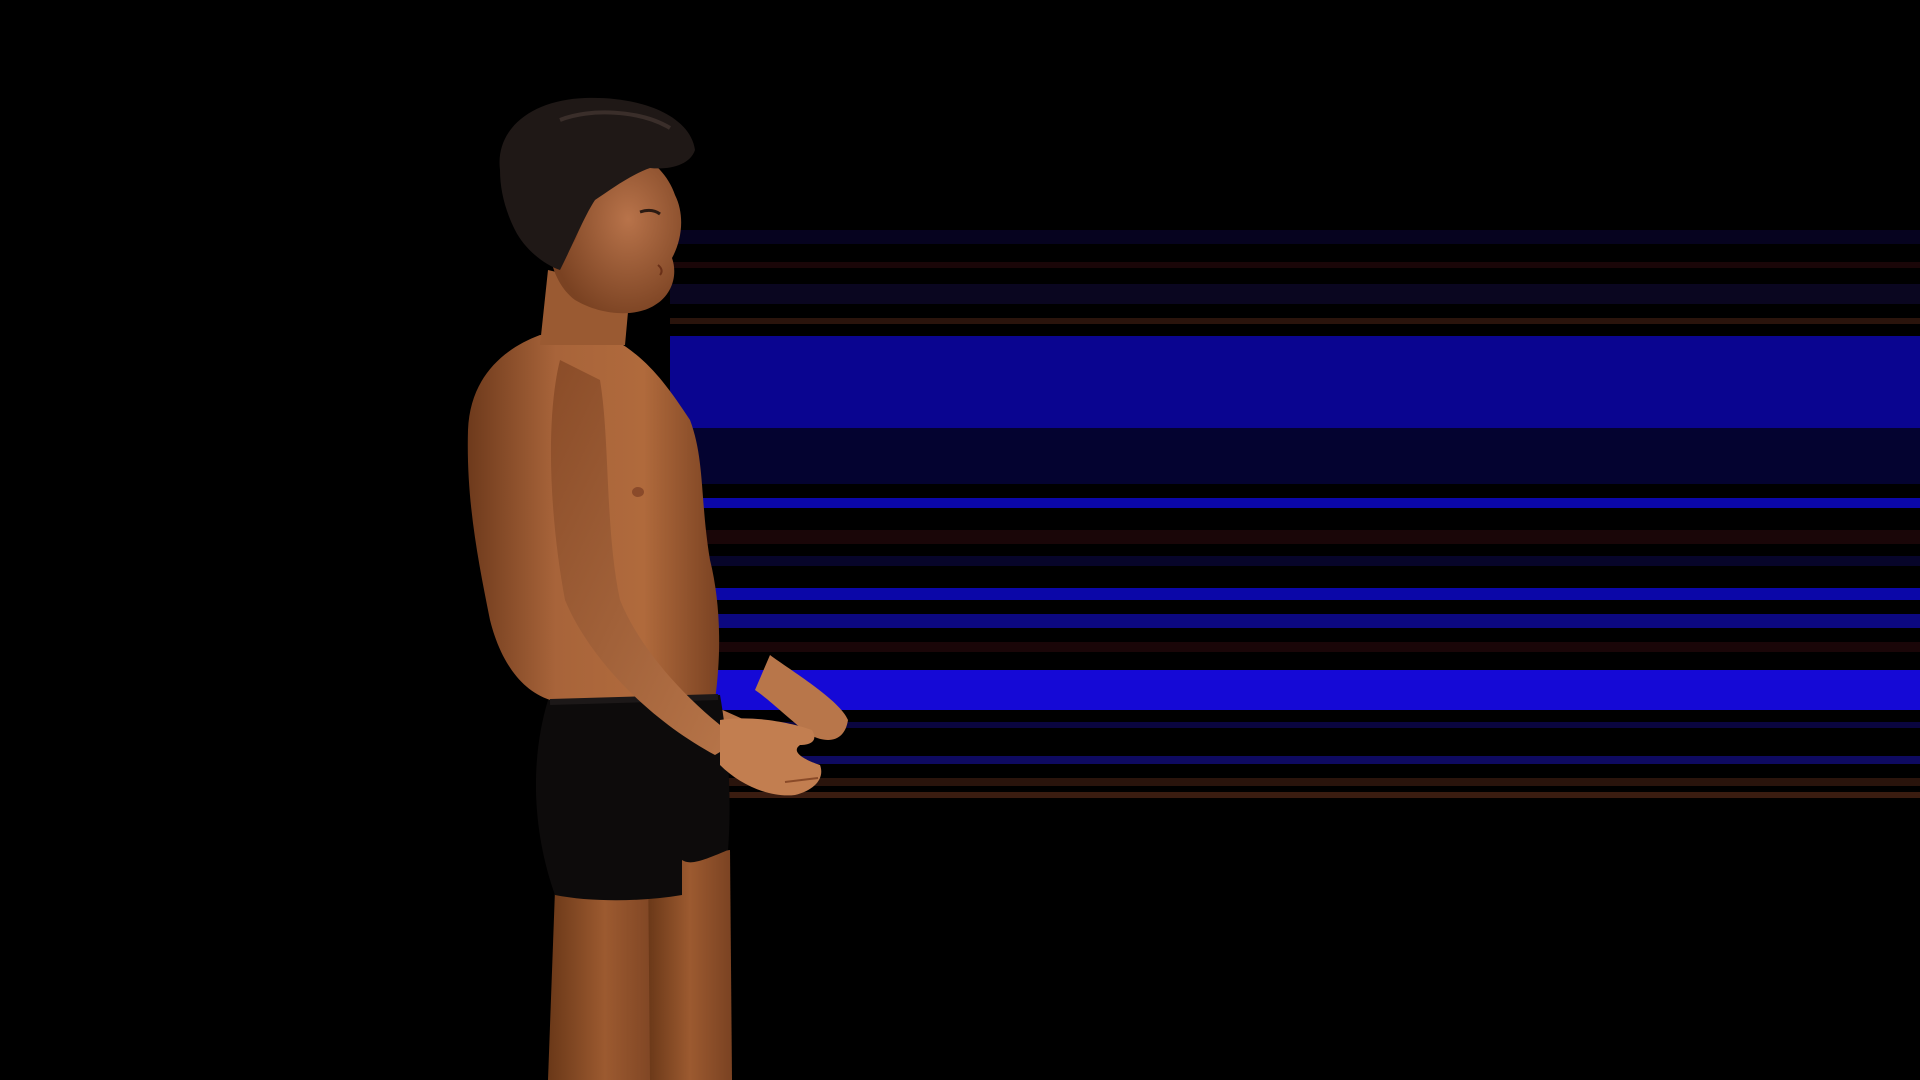 This screenshot has height=1080, width=1920. I want to click on shorts, so click(632, 797).